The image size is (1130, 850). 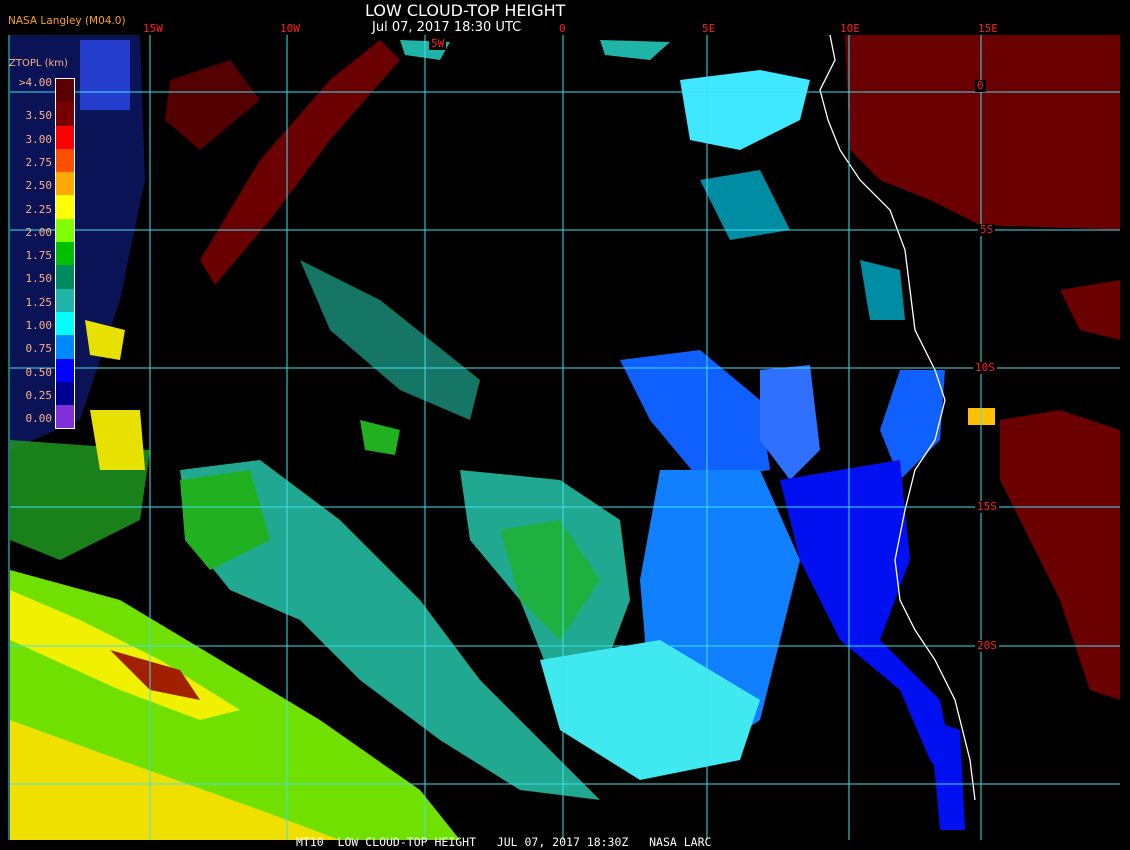 I want to click on legend-label: >4.00, so click(x=35, y=82).